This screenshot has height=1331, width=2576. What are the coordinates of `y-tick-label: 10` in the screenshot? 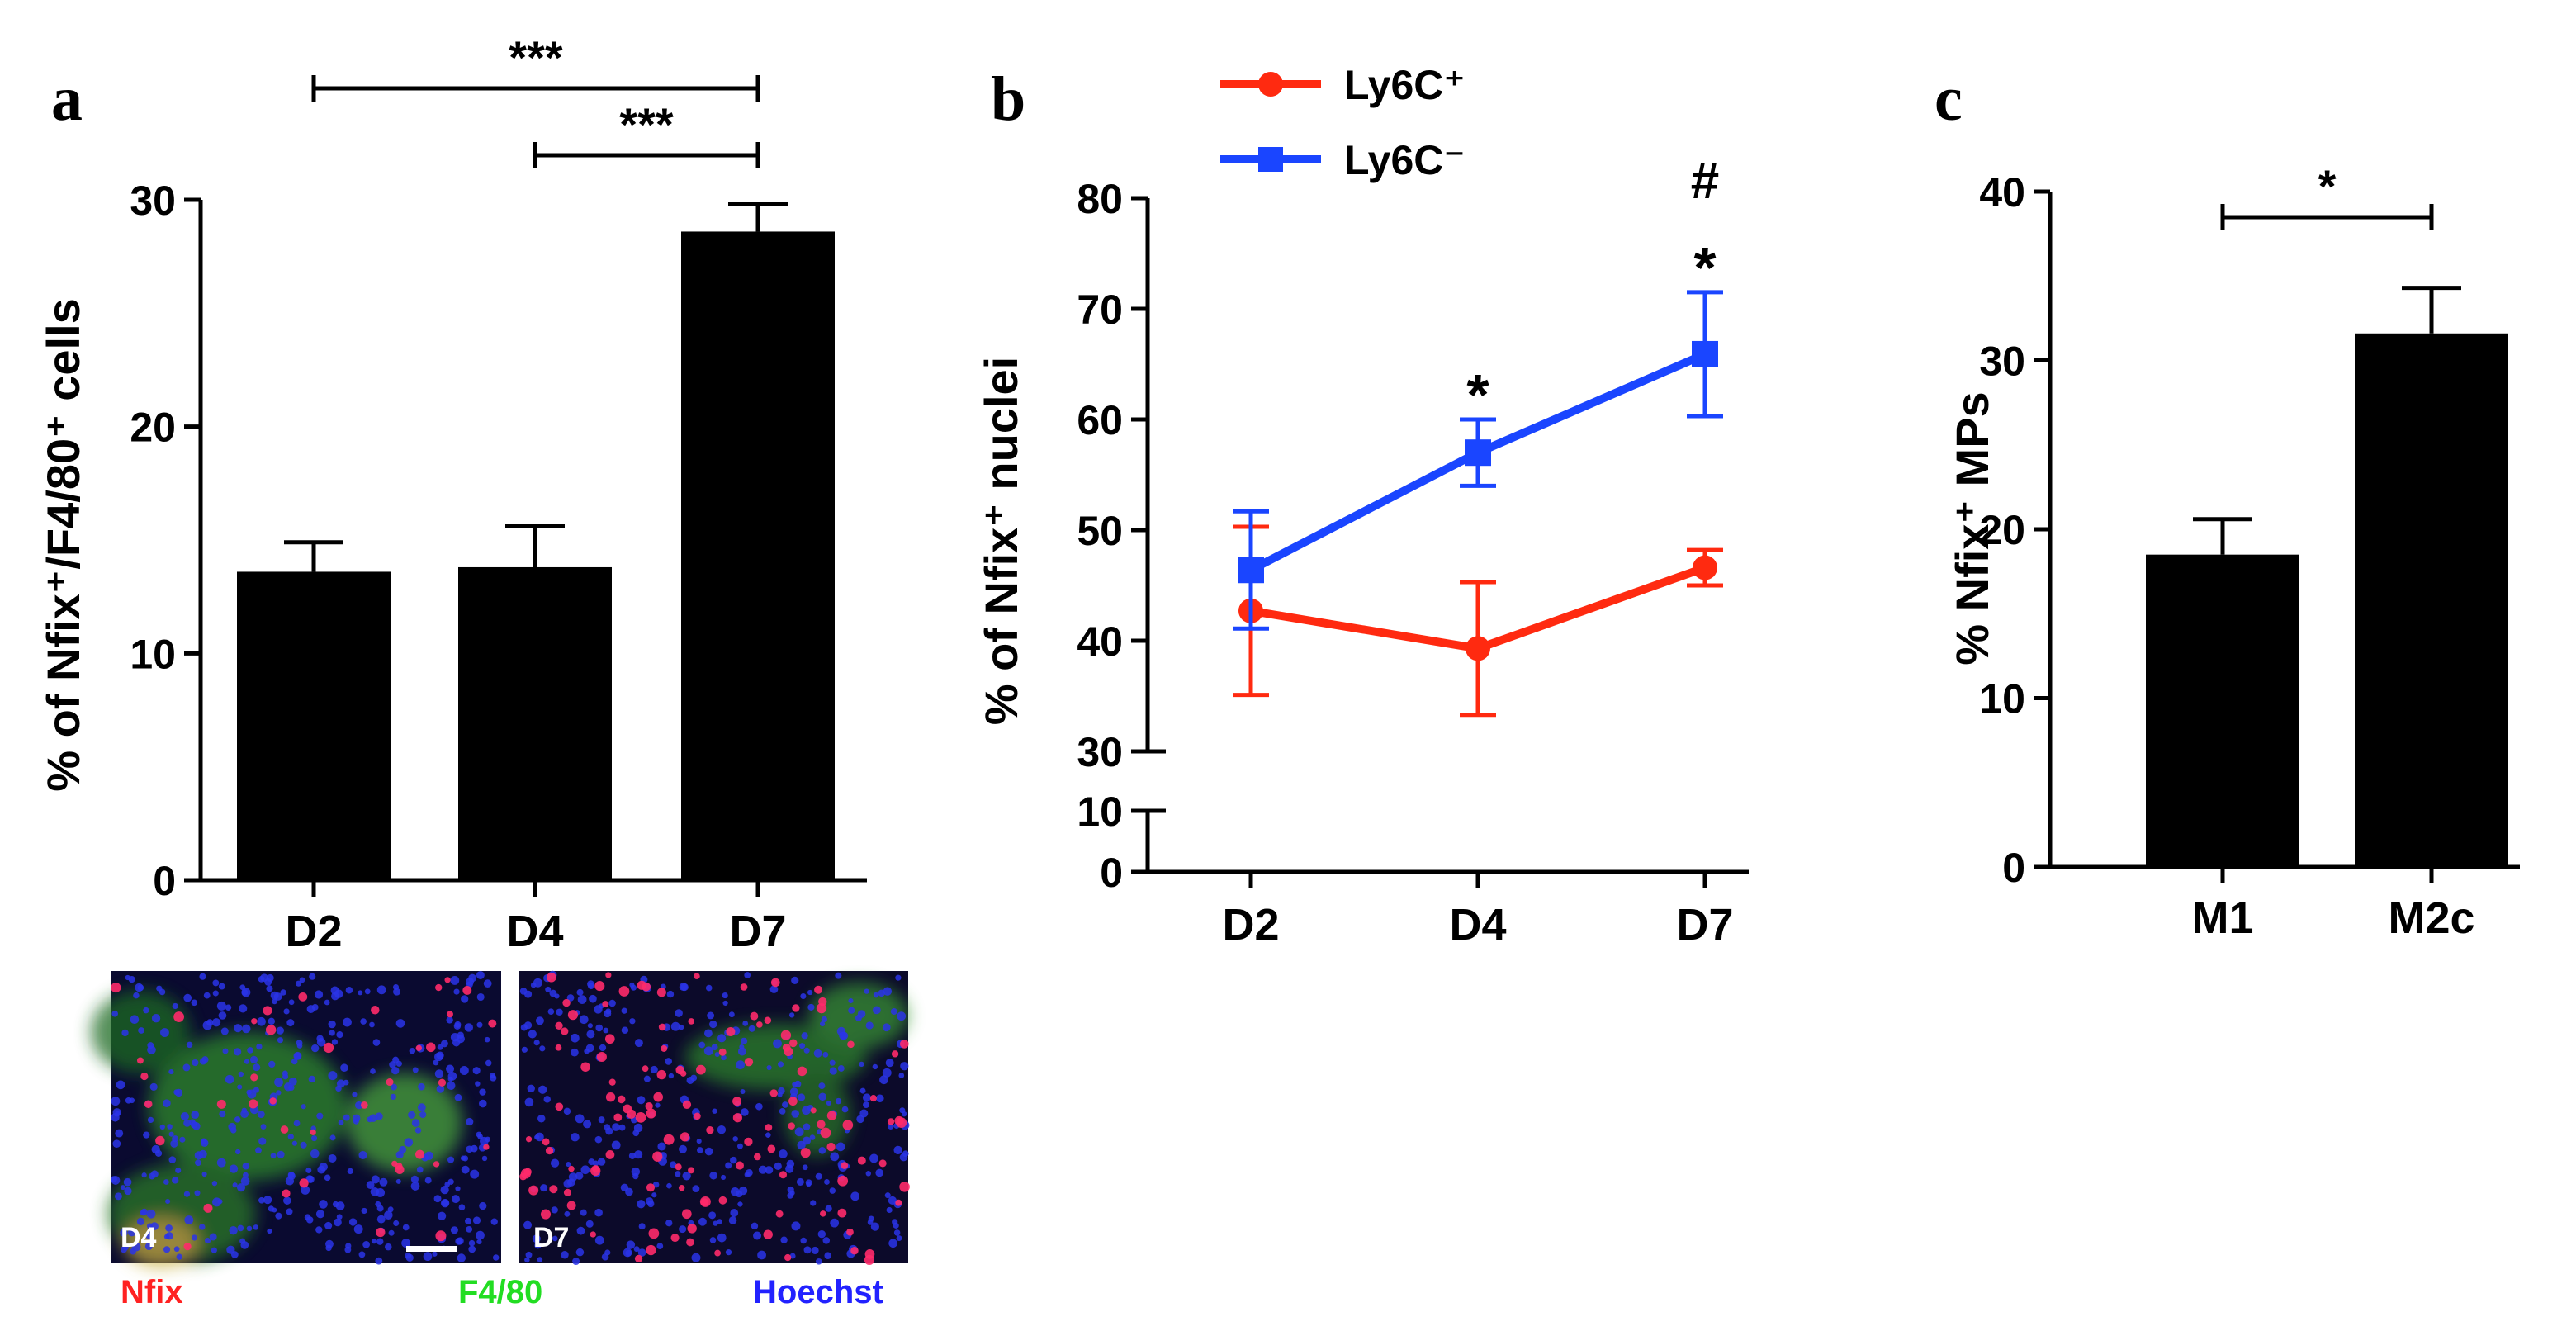 It's located at (153, 654).